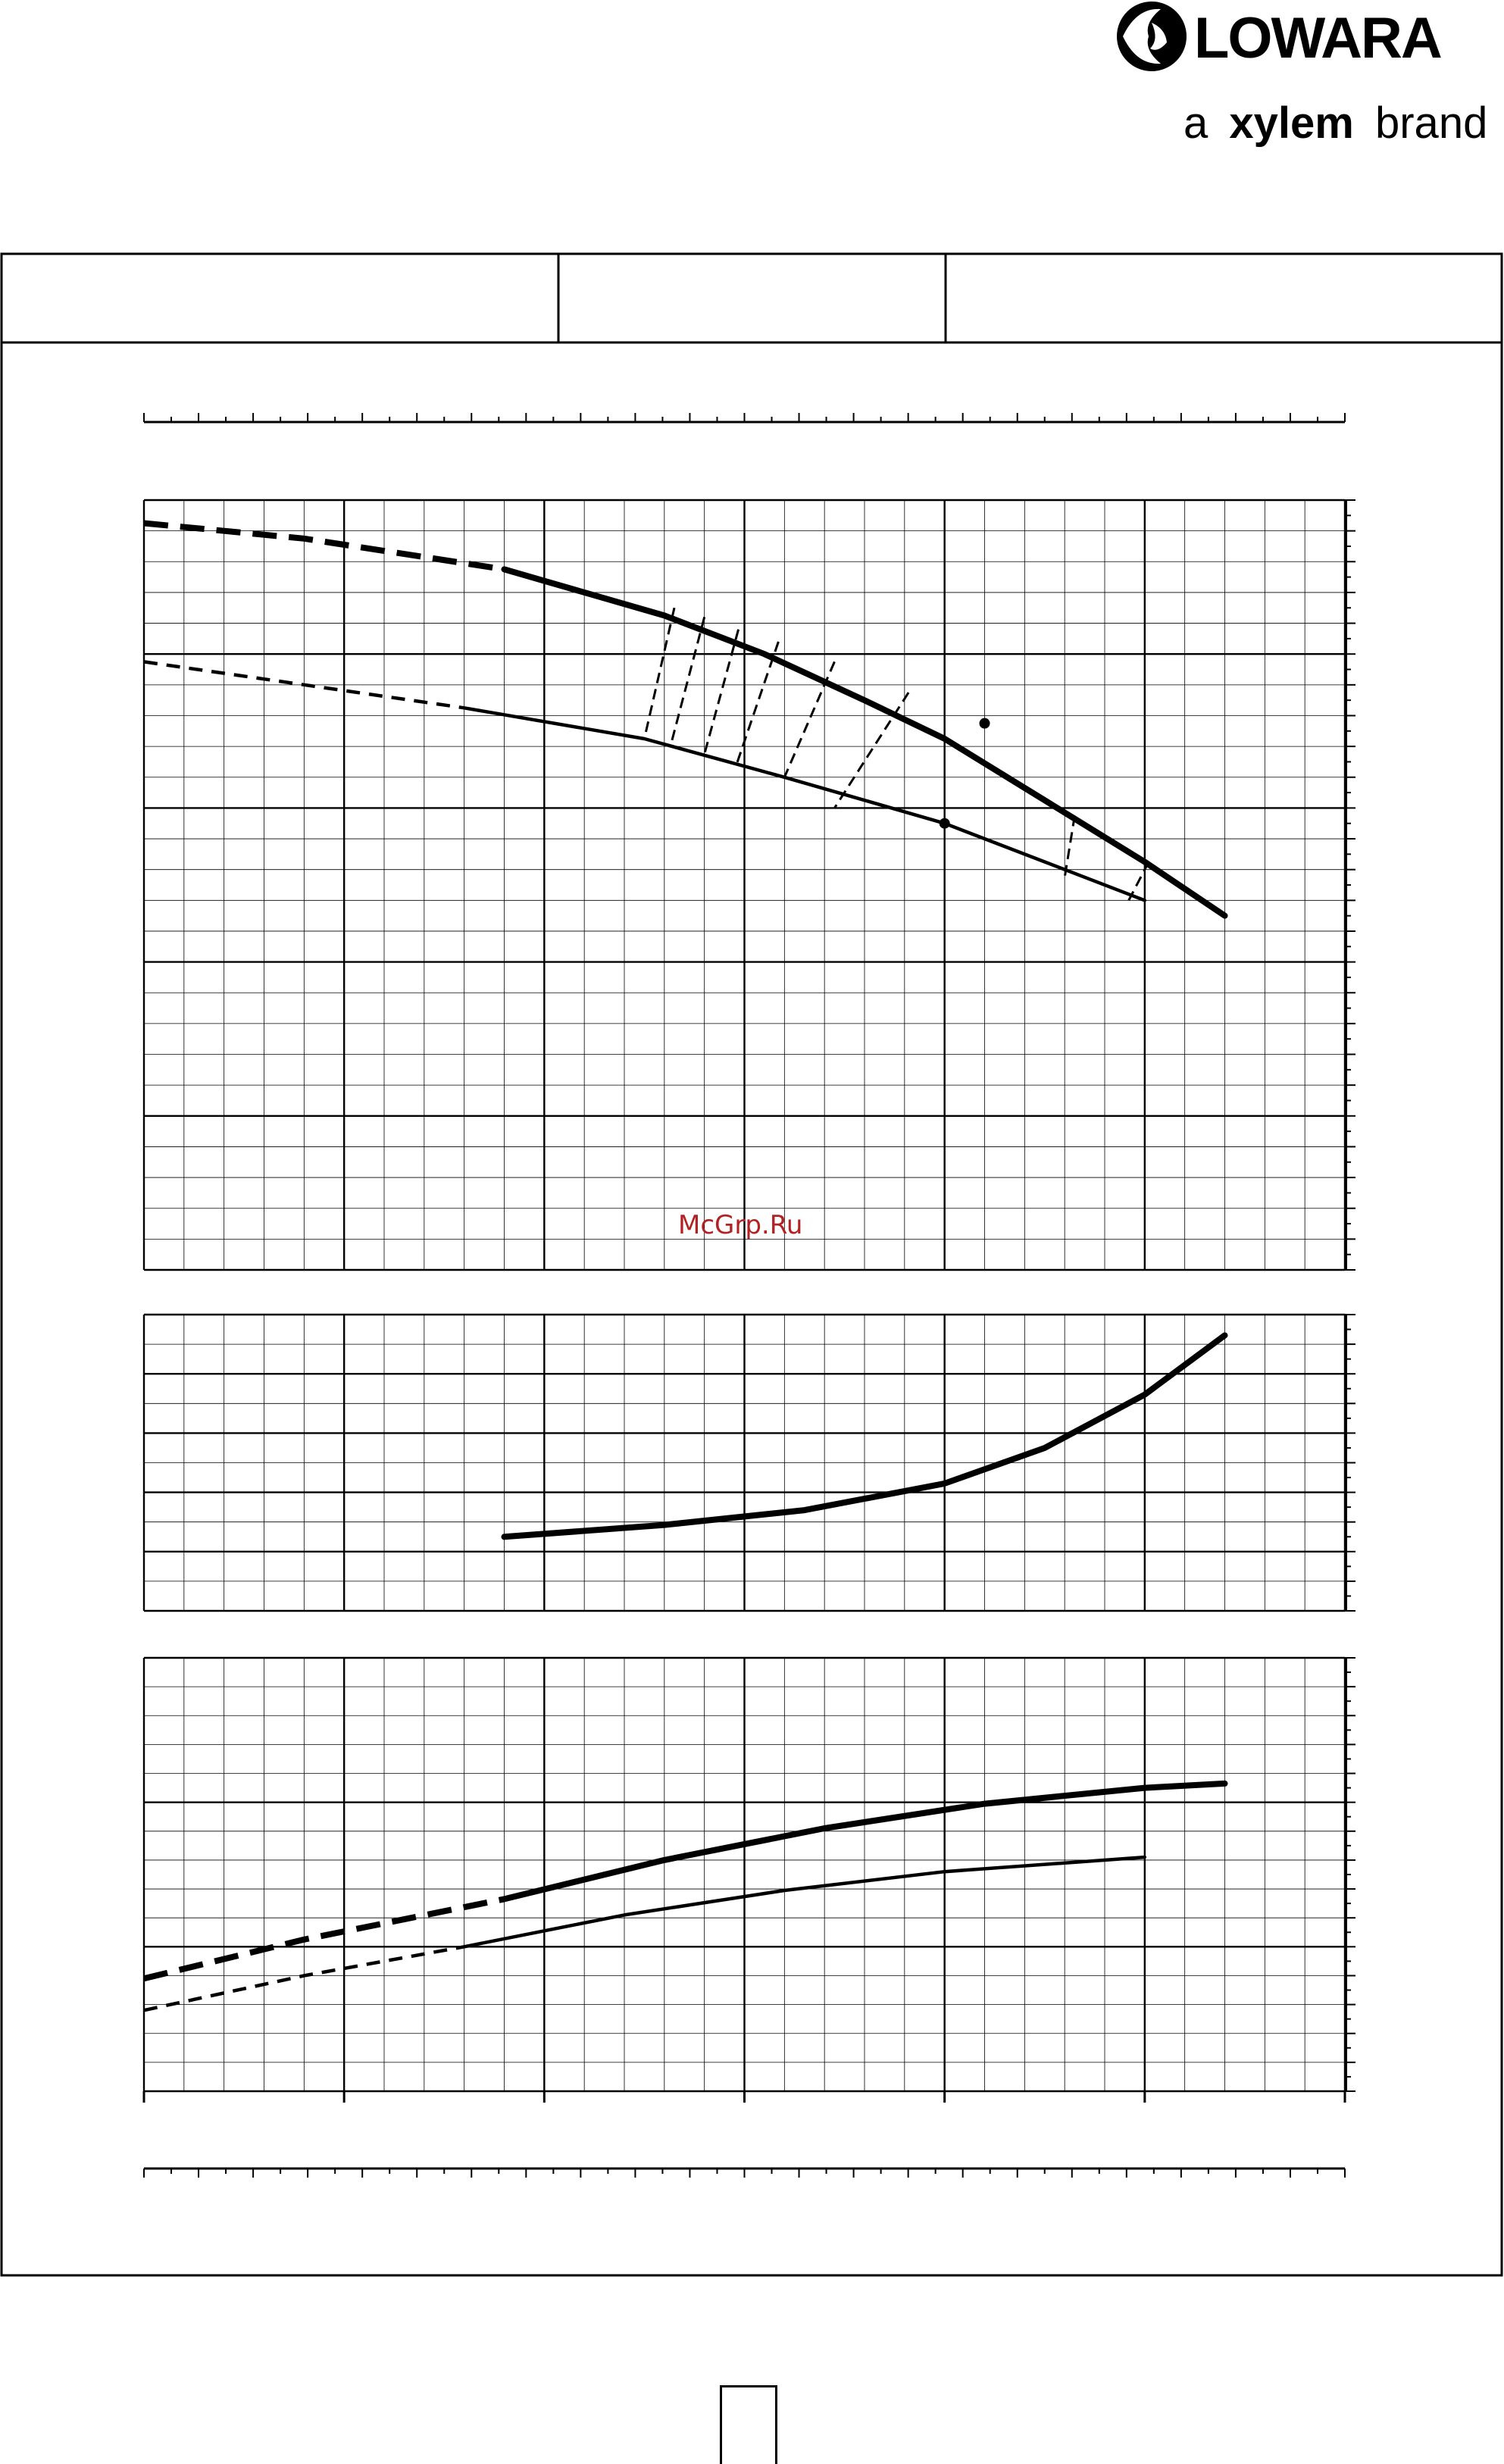 This screenshot has width=1504, height=2464. I want to click on top-flow-scale, so click(744, 418).